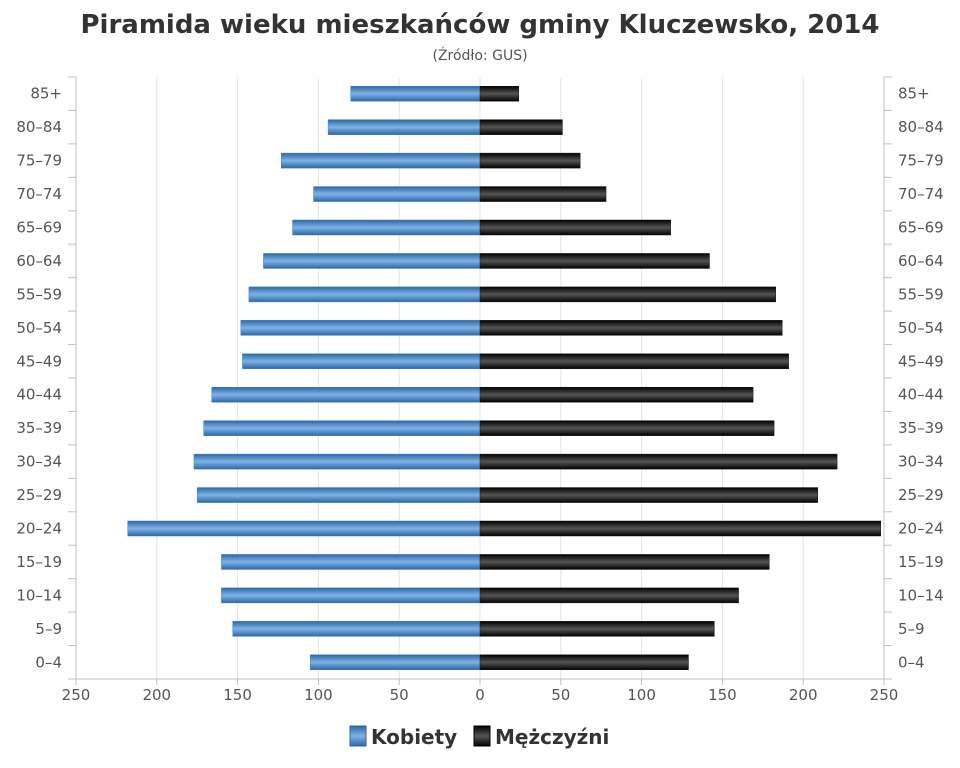  I want to click on y-tick-label-right: 35–39, so click(921, 428).